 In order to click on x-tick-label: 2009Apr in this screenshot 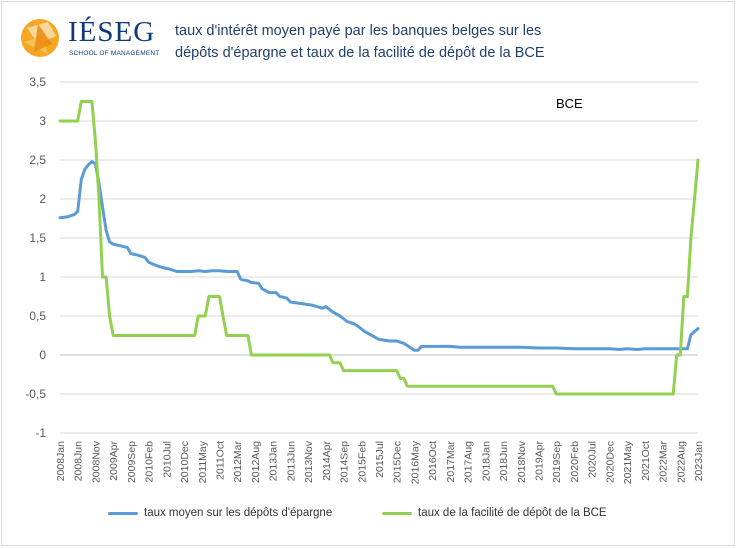, I will do `click(114, 461)`.